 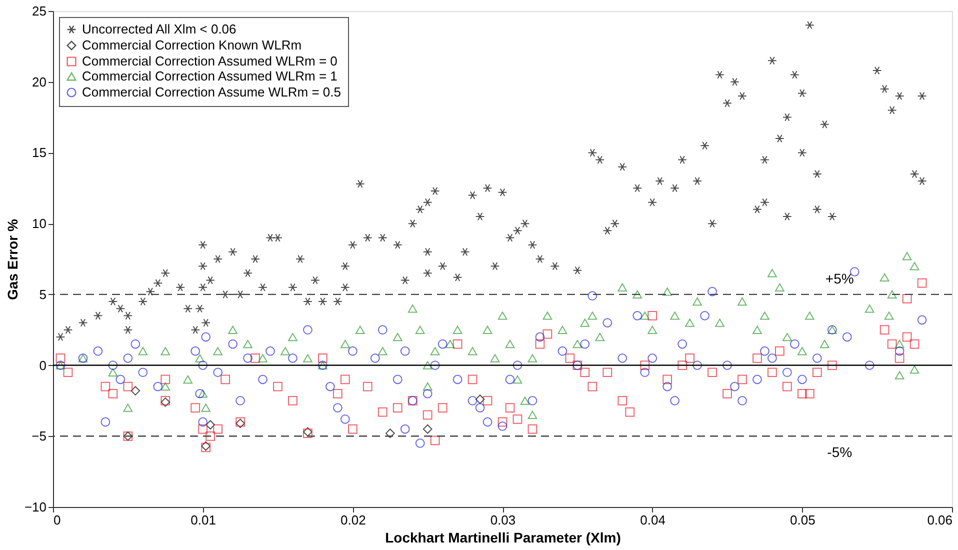 What do you see at coordinates (203, 520) in the screenshot?
I see `x-tick-label: 0.01` at bounding box center [203, 520].